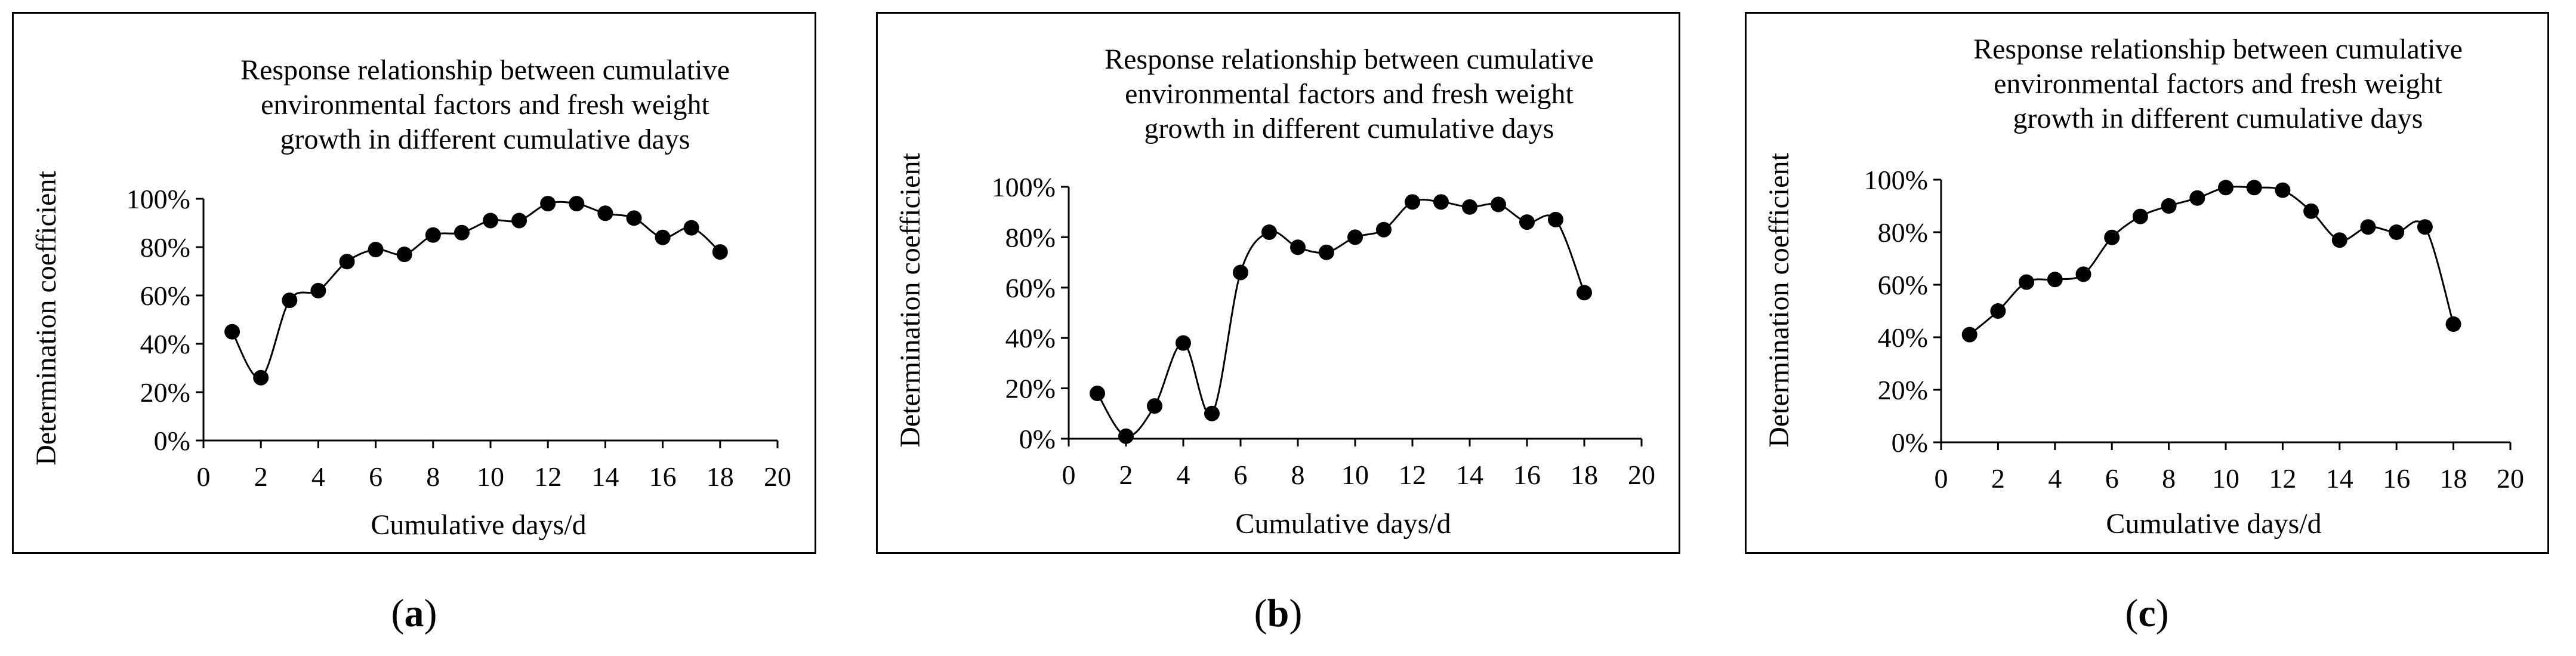 This screenshot has height=656, width=2576. What do you see at coordinates (1030, 237) in the screenshot?
I see `y-tick-label-b: 80%` at bounding box center [1030, 237].